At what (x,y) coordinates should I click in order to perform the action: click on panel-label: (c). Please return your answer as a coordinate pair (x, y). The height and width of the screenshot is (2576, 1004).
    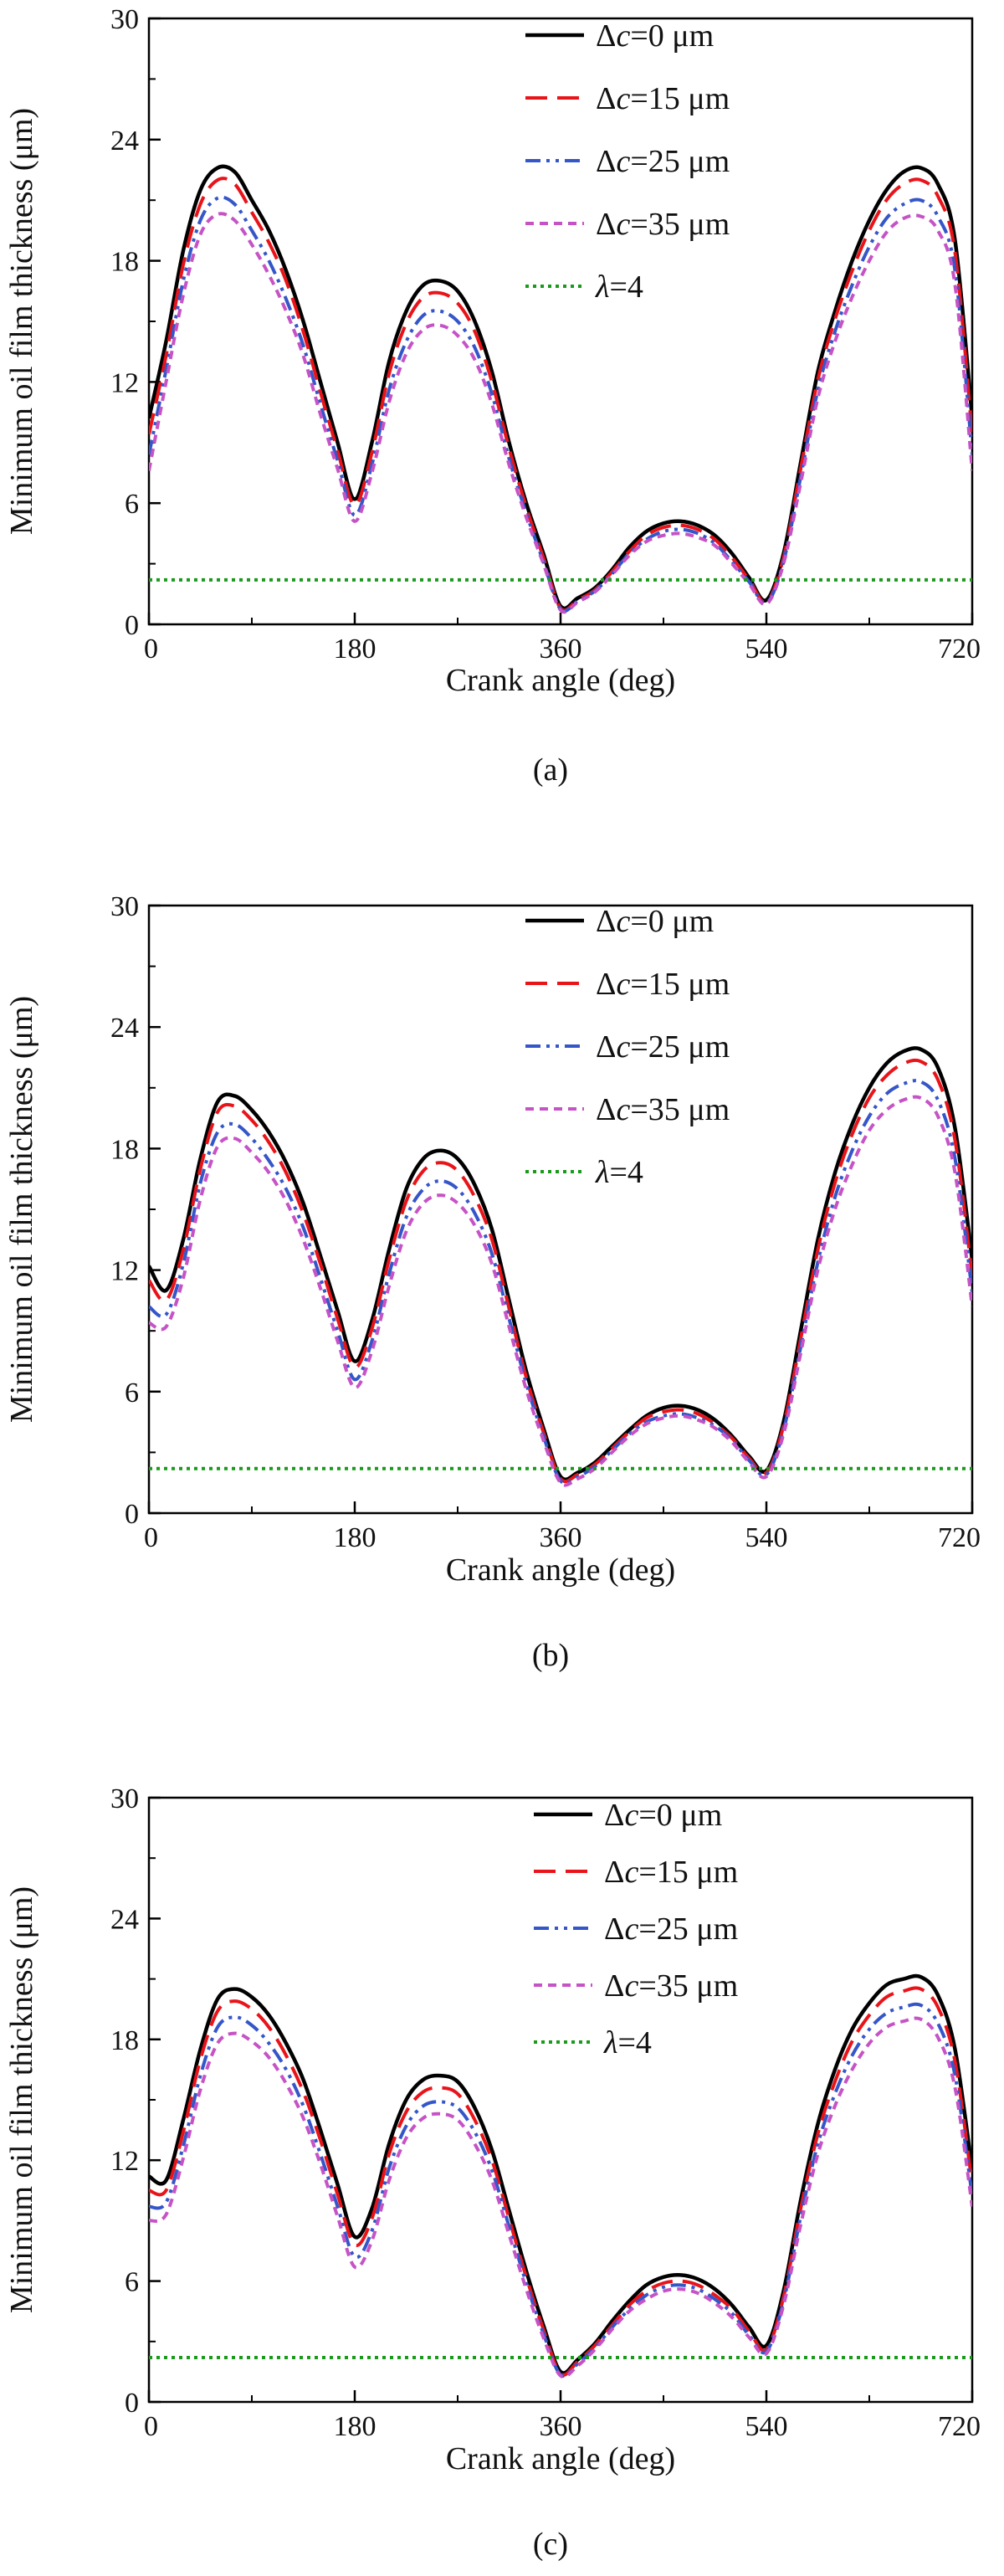
    Looking at the image, I should click on (550, 2544).